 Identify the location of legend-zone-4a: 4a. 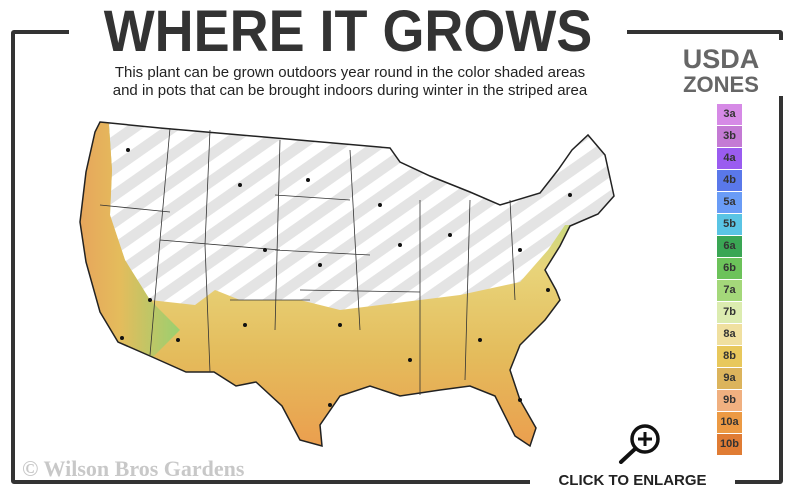
(729, 158).